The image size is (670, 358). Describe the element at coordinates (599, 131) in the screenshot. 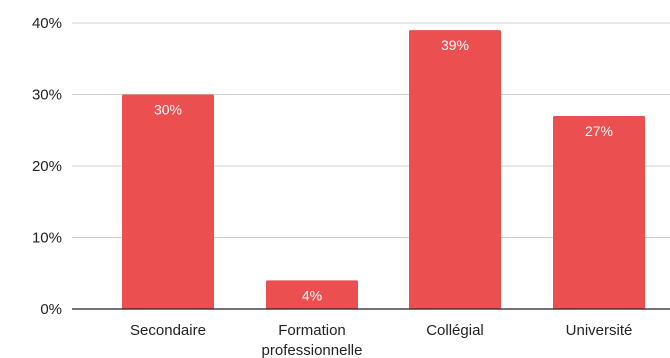

I see `data-label: 27%` at that location.